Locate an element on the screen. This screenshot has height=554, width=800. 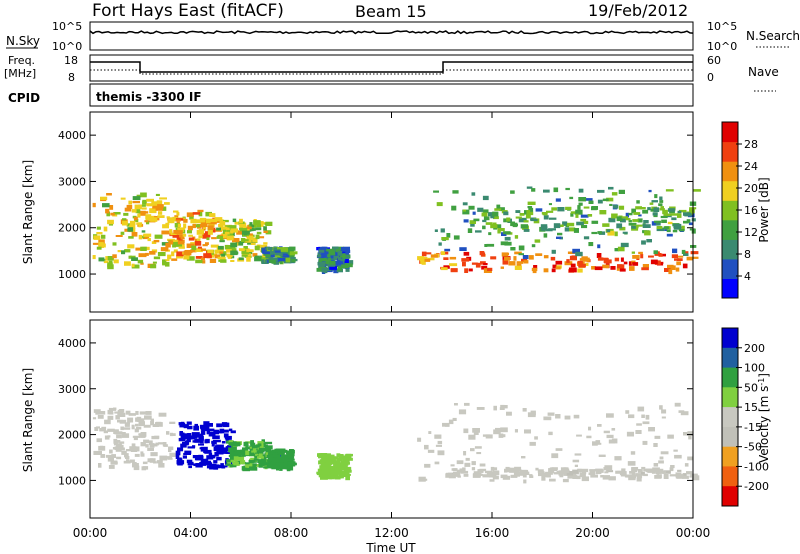
power-y-axis-label: Slant Range [km] is located at coordinates (28, 212).